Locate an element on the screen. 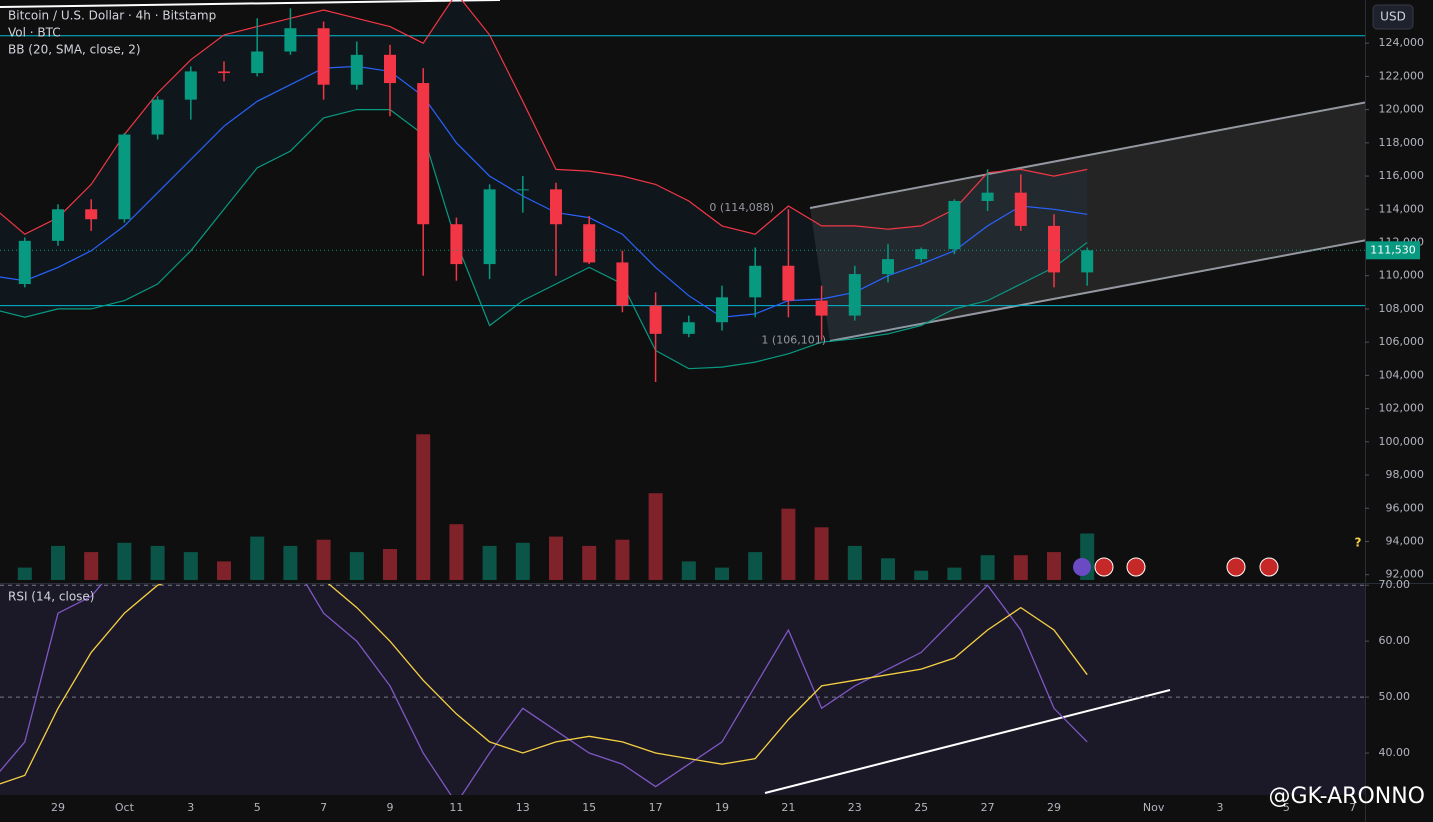 The height and width of the screenshot is (822, 1433). x-tick-label: Nov is located at coordinates (1154, 807).